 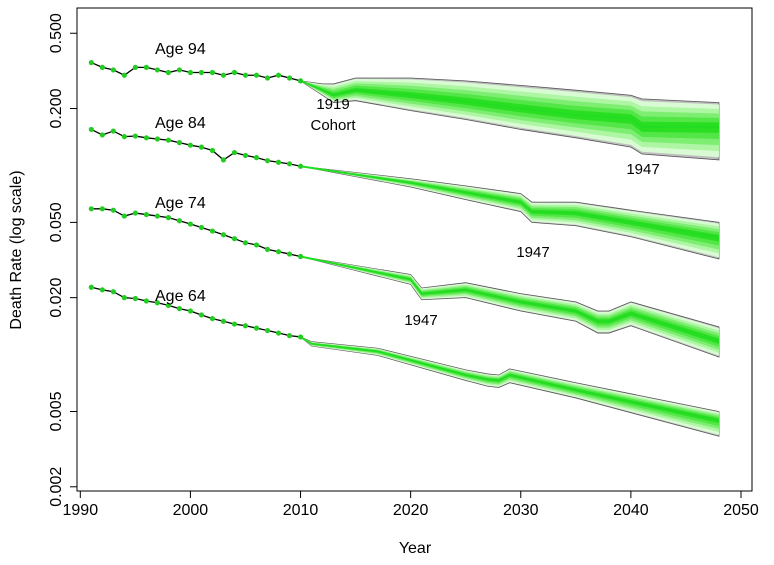 I want to click on y-tick-label: 0.002, so click(x=56, y=487).